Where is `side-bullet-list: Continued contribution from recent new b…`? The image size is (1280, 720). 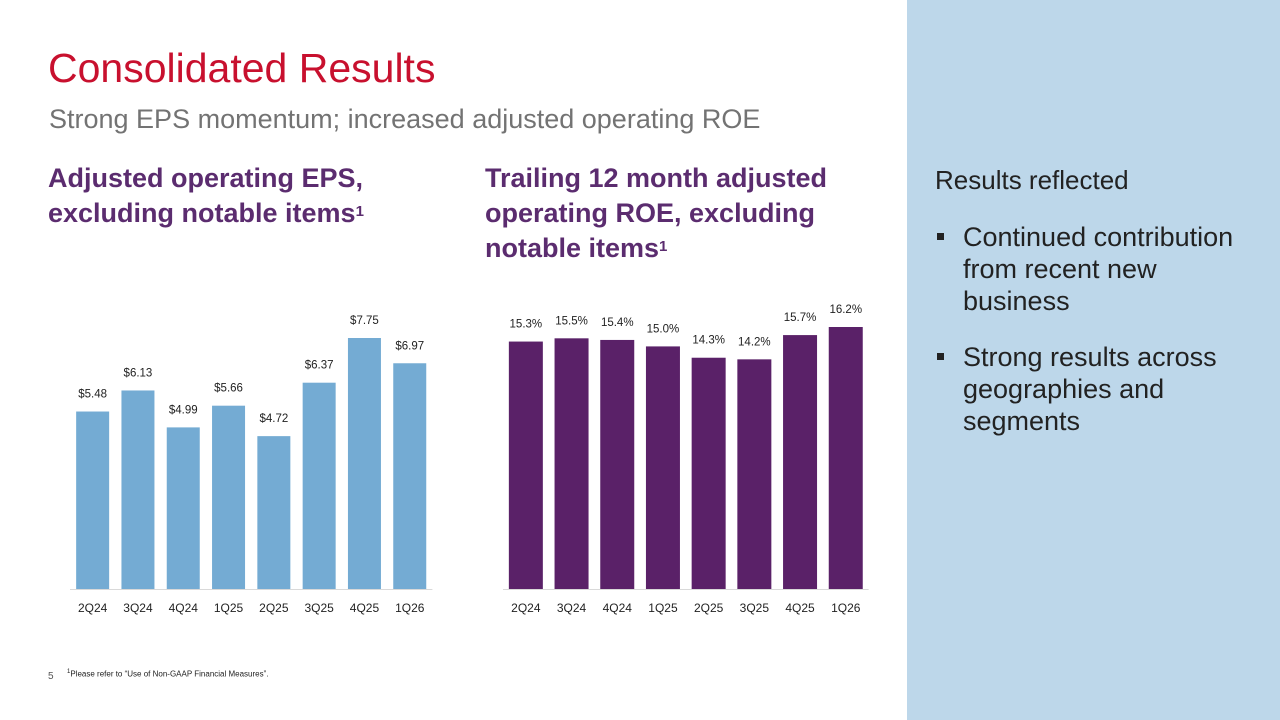
side-bullet-list: Continued contribution from recent new b… is located at coordinates (1100, 341).